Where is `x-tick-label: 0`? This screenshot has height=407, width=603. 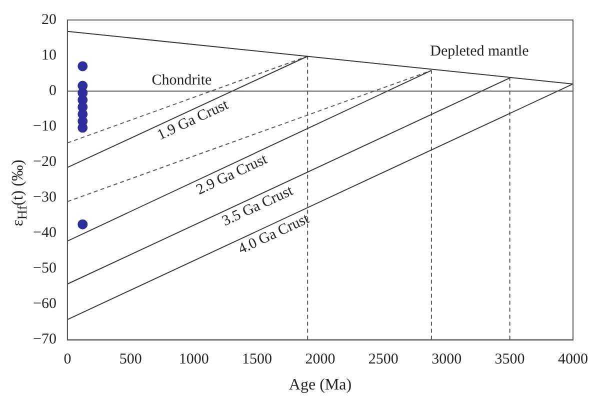 x-tick-label: 0 is located at coordinates (68, 360).